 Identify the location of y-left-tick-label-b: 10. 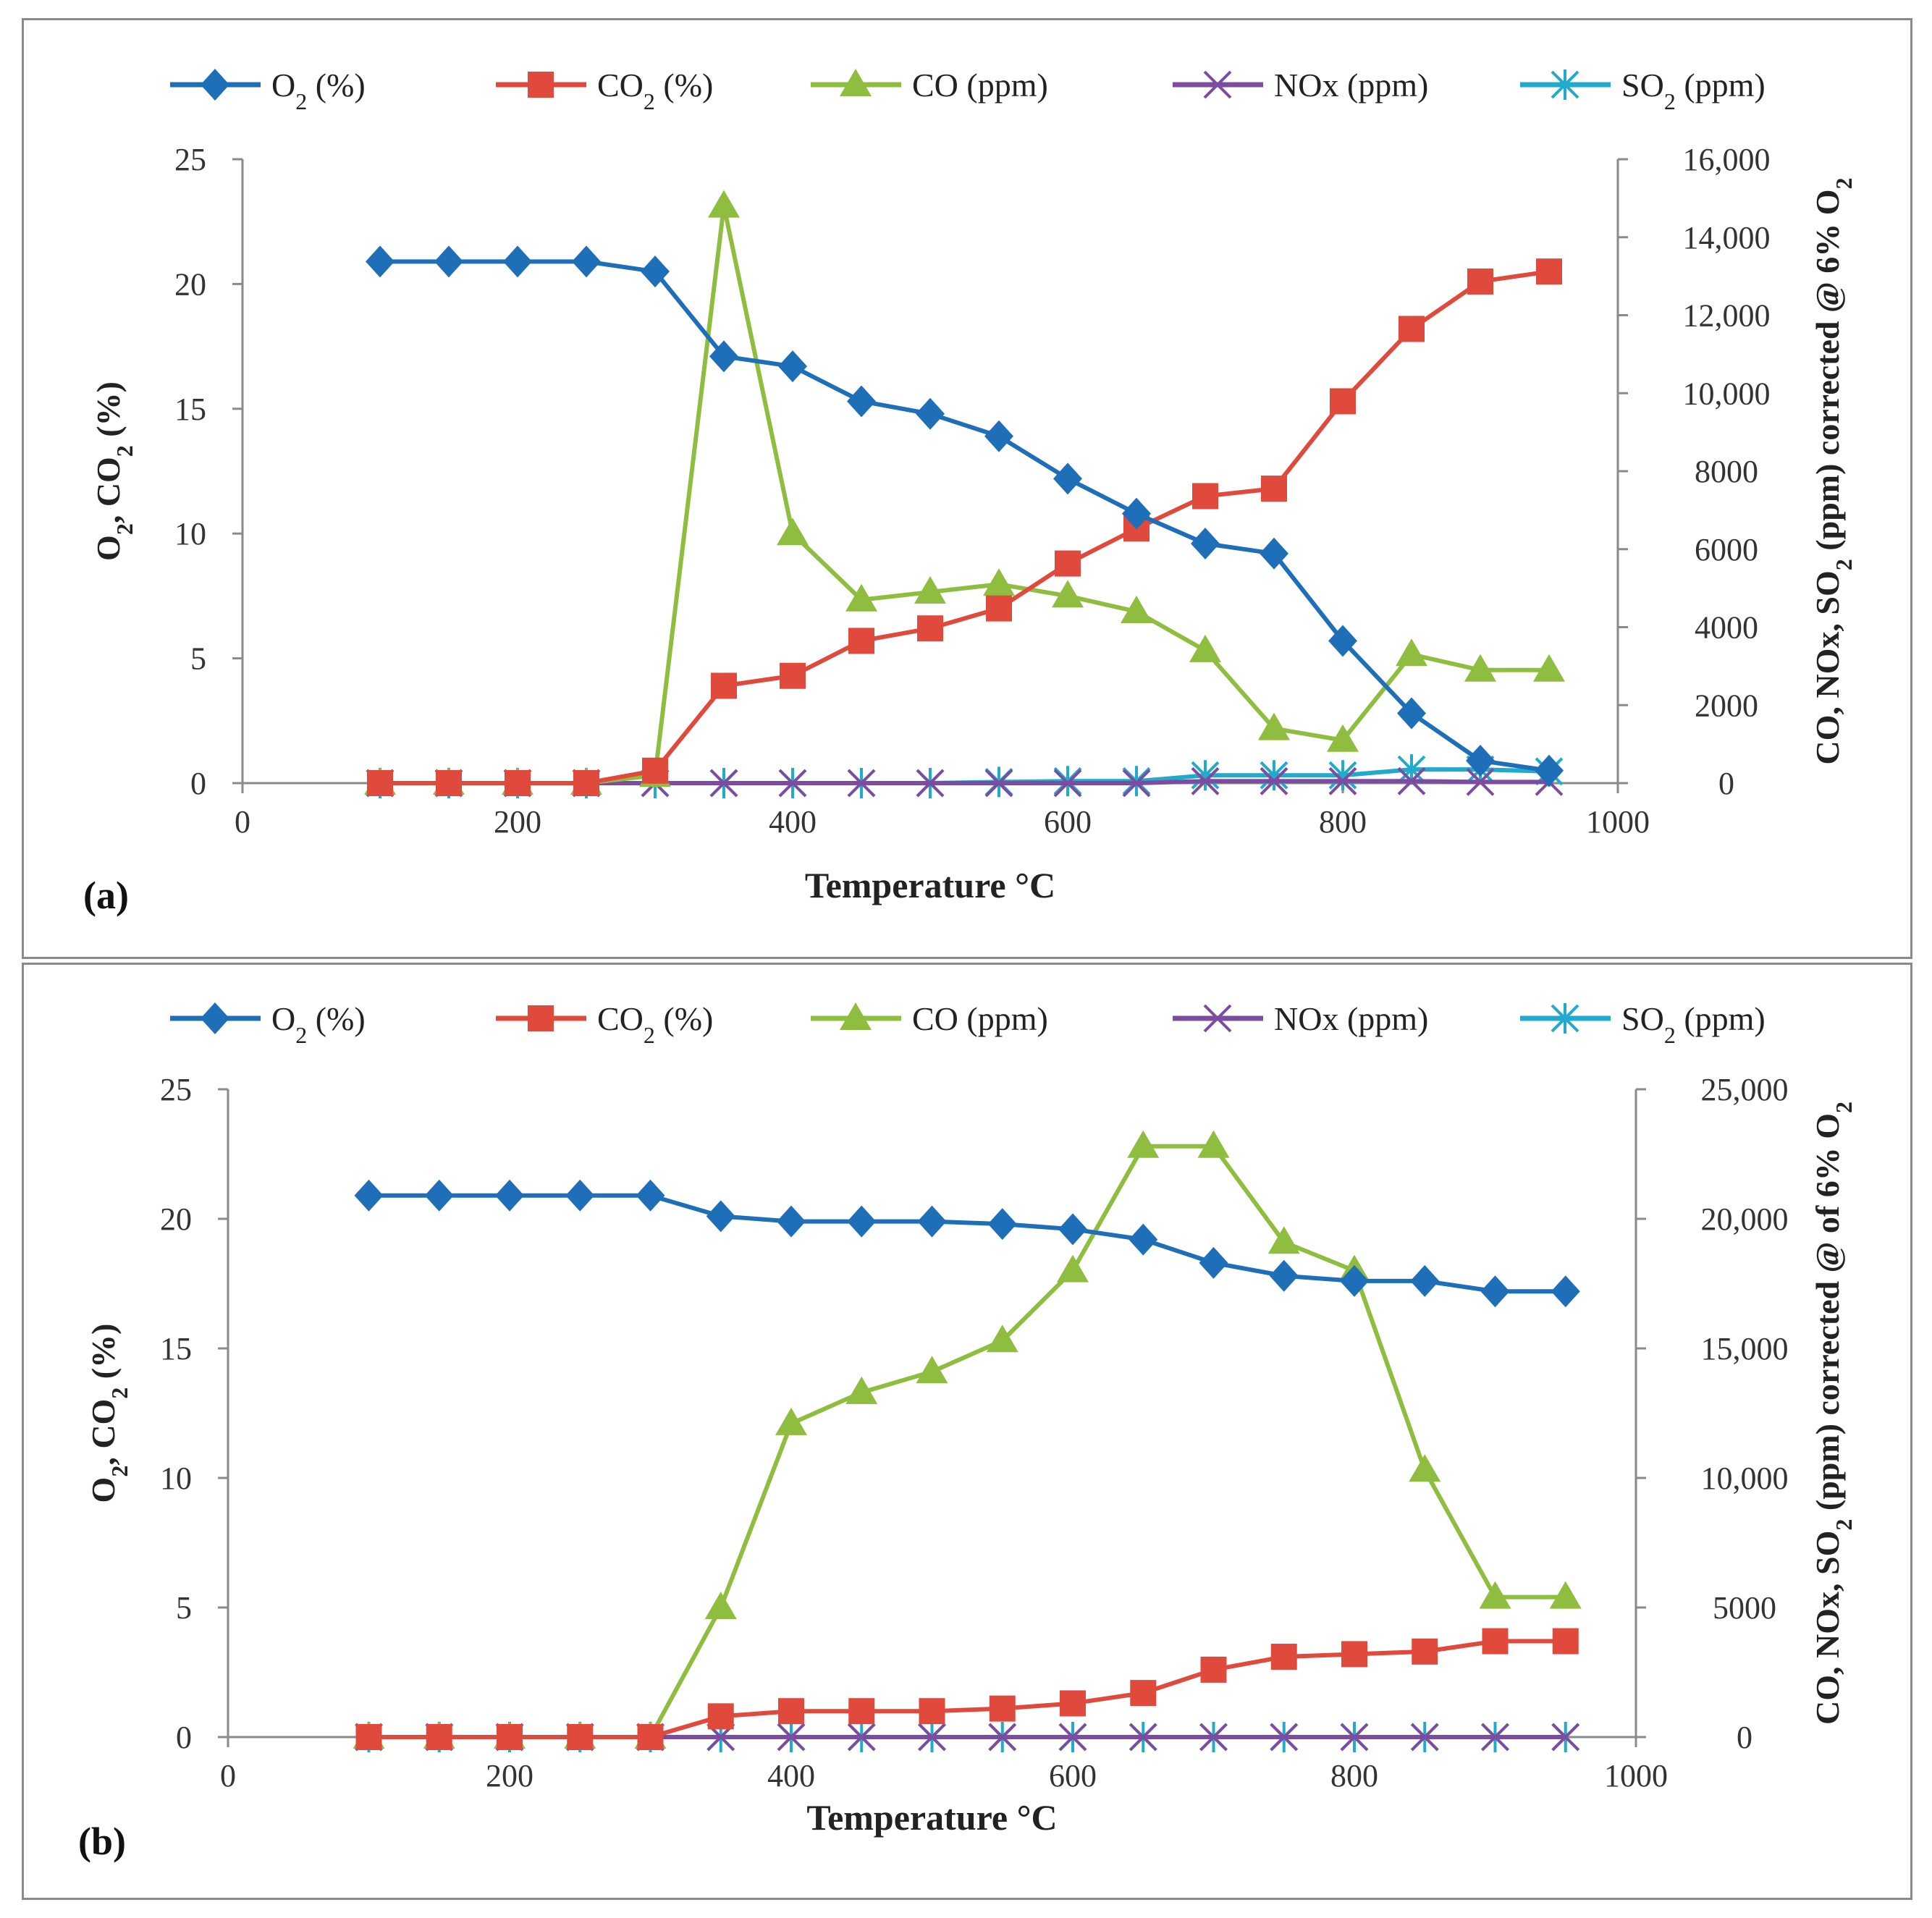
(176, 1478).